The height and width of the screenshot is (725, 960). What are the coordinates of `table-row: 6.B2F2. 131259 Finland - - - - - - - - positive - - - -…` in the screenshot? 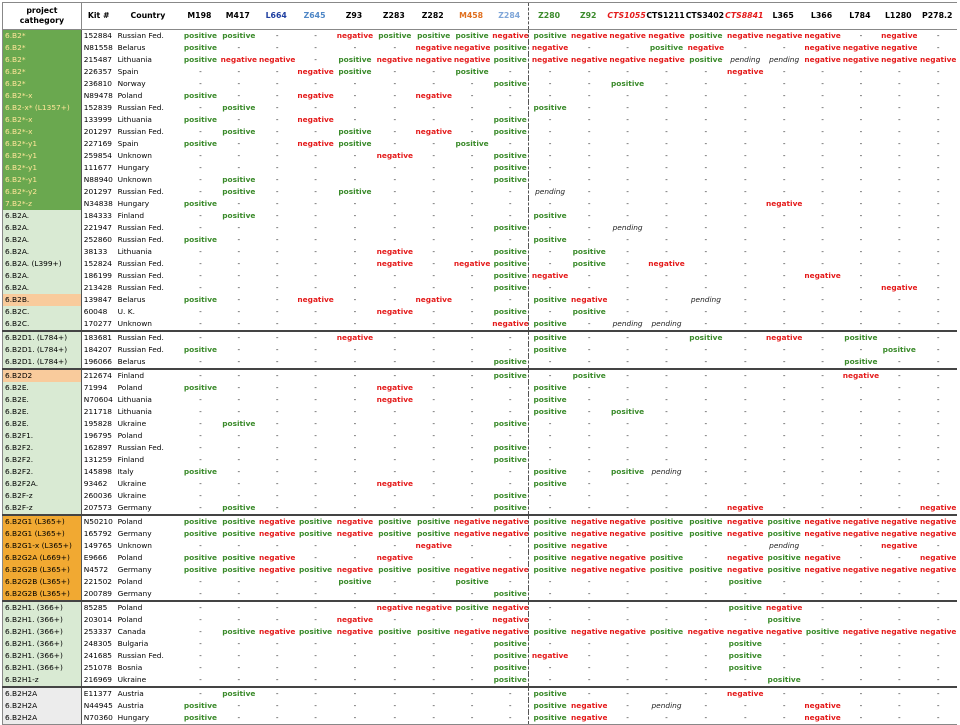 It's located at (480, 460).